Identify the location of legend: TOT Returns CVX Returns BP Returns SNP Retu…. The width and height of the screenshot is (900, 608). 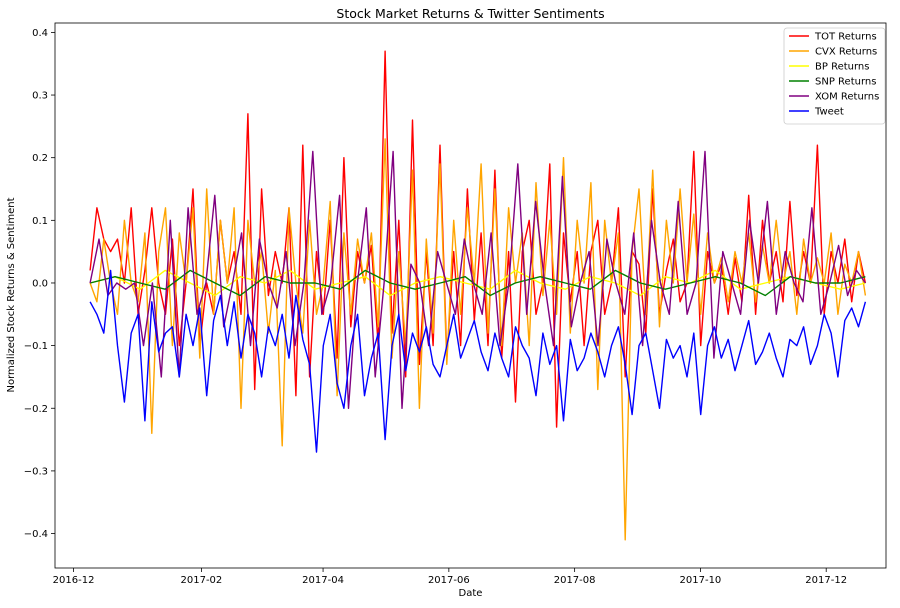
(834, 76).